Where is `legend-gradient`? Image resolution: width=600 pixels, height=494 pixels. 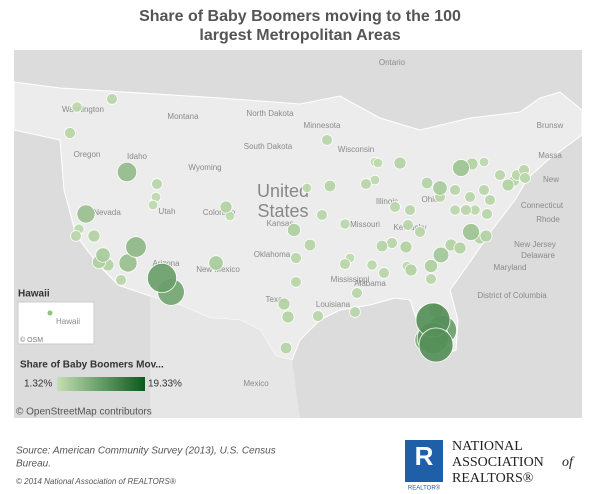
legend-gradient is located at coordinates (101, 384).